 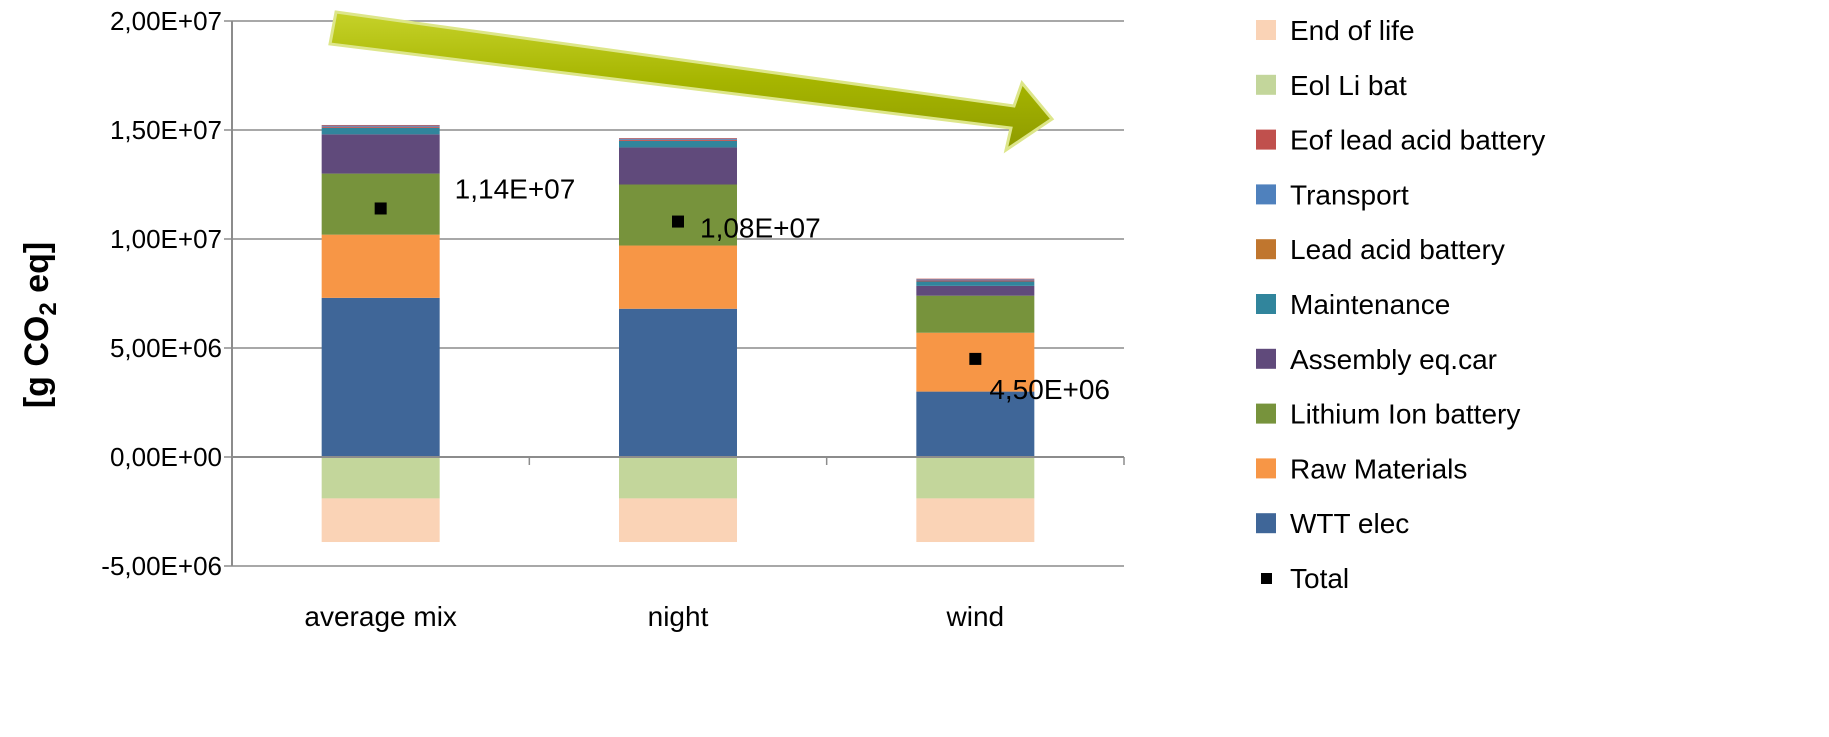 I want to click on legend-label-total: Total, so click(x=1319, y=578).